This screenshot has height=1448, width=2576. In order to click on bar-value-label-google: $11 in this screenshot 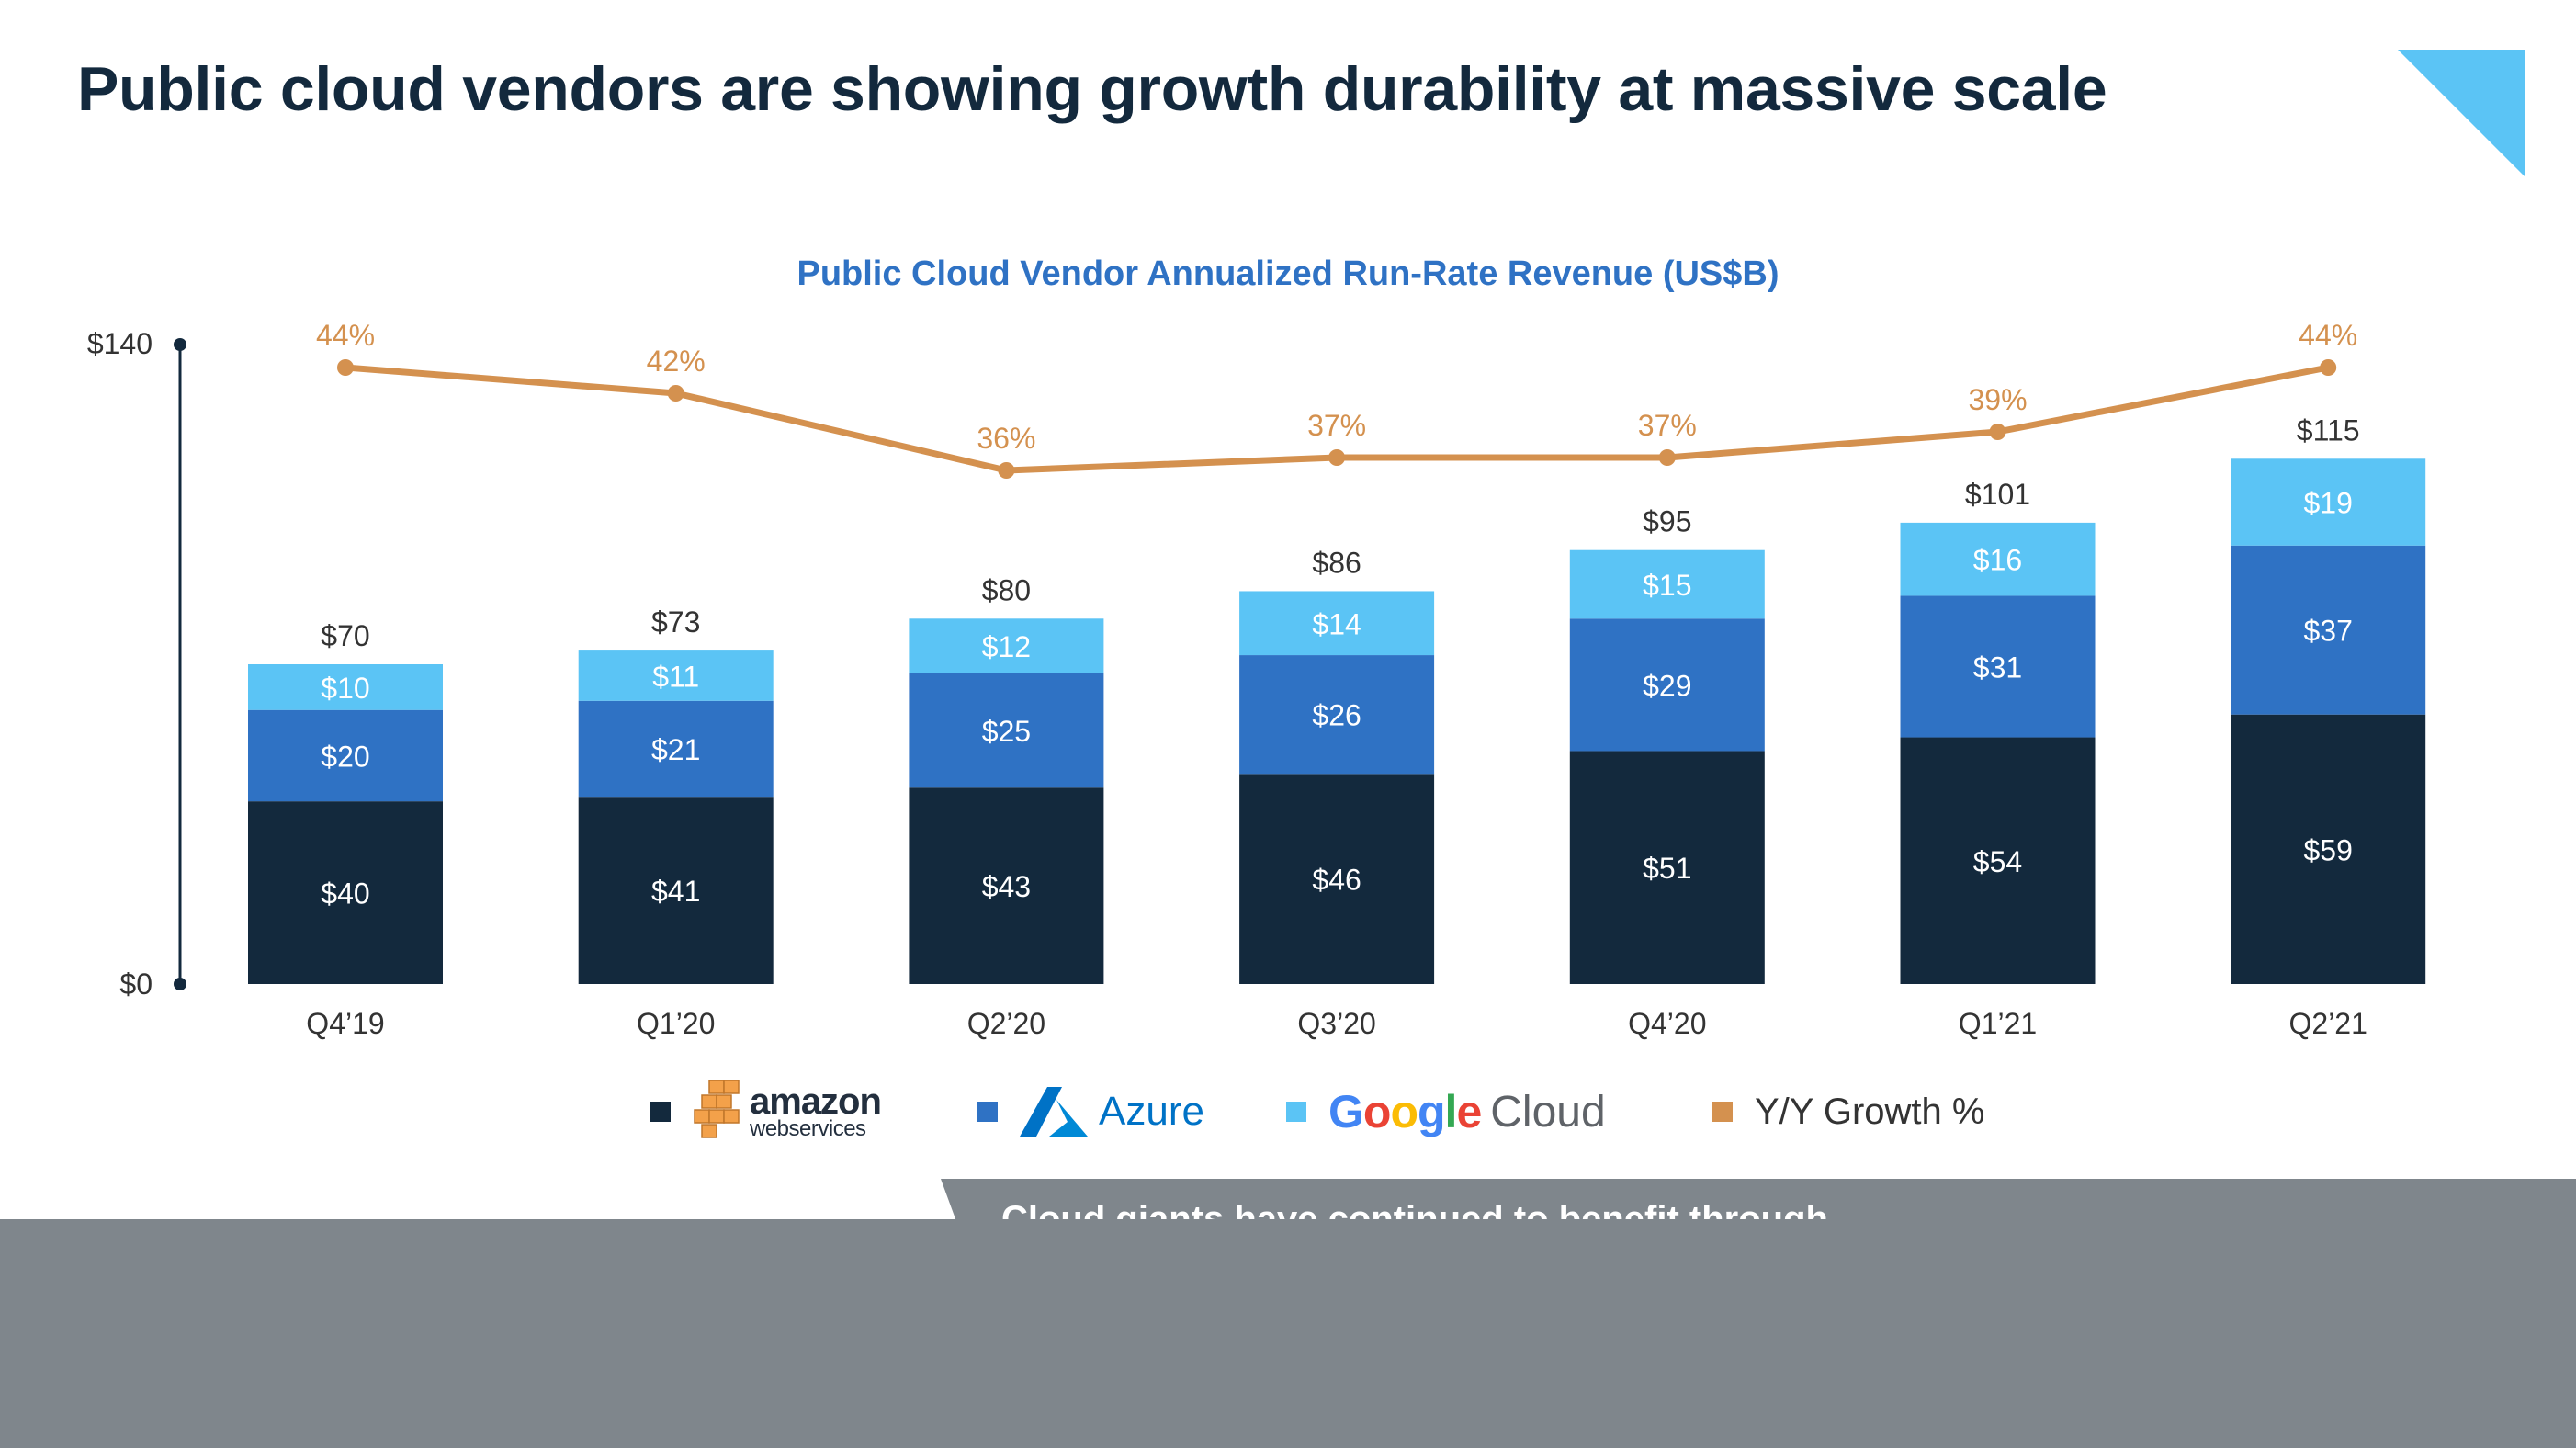, I will do `click(675, 676)`.